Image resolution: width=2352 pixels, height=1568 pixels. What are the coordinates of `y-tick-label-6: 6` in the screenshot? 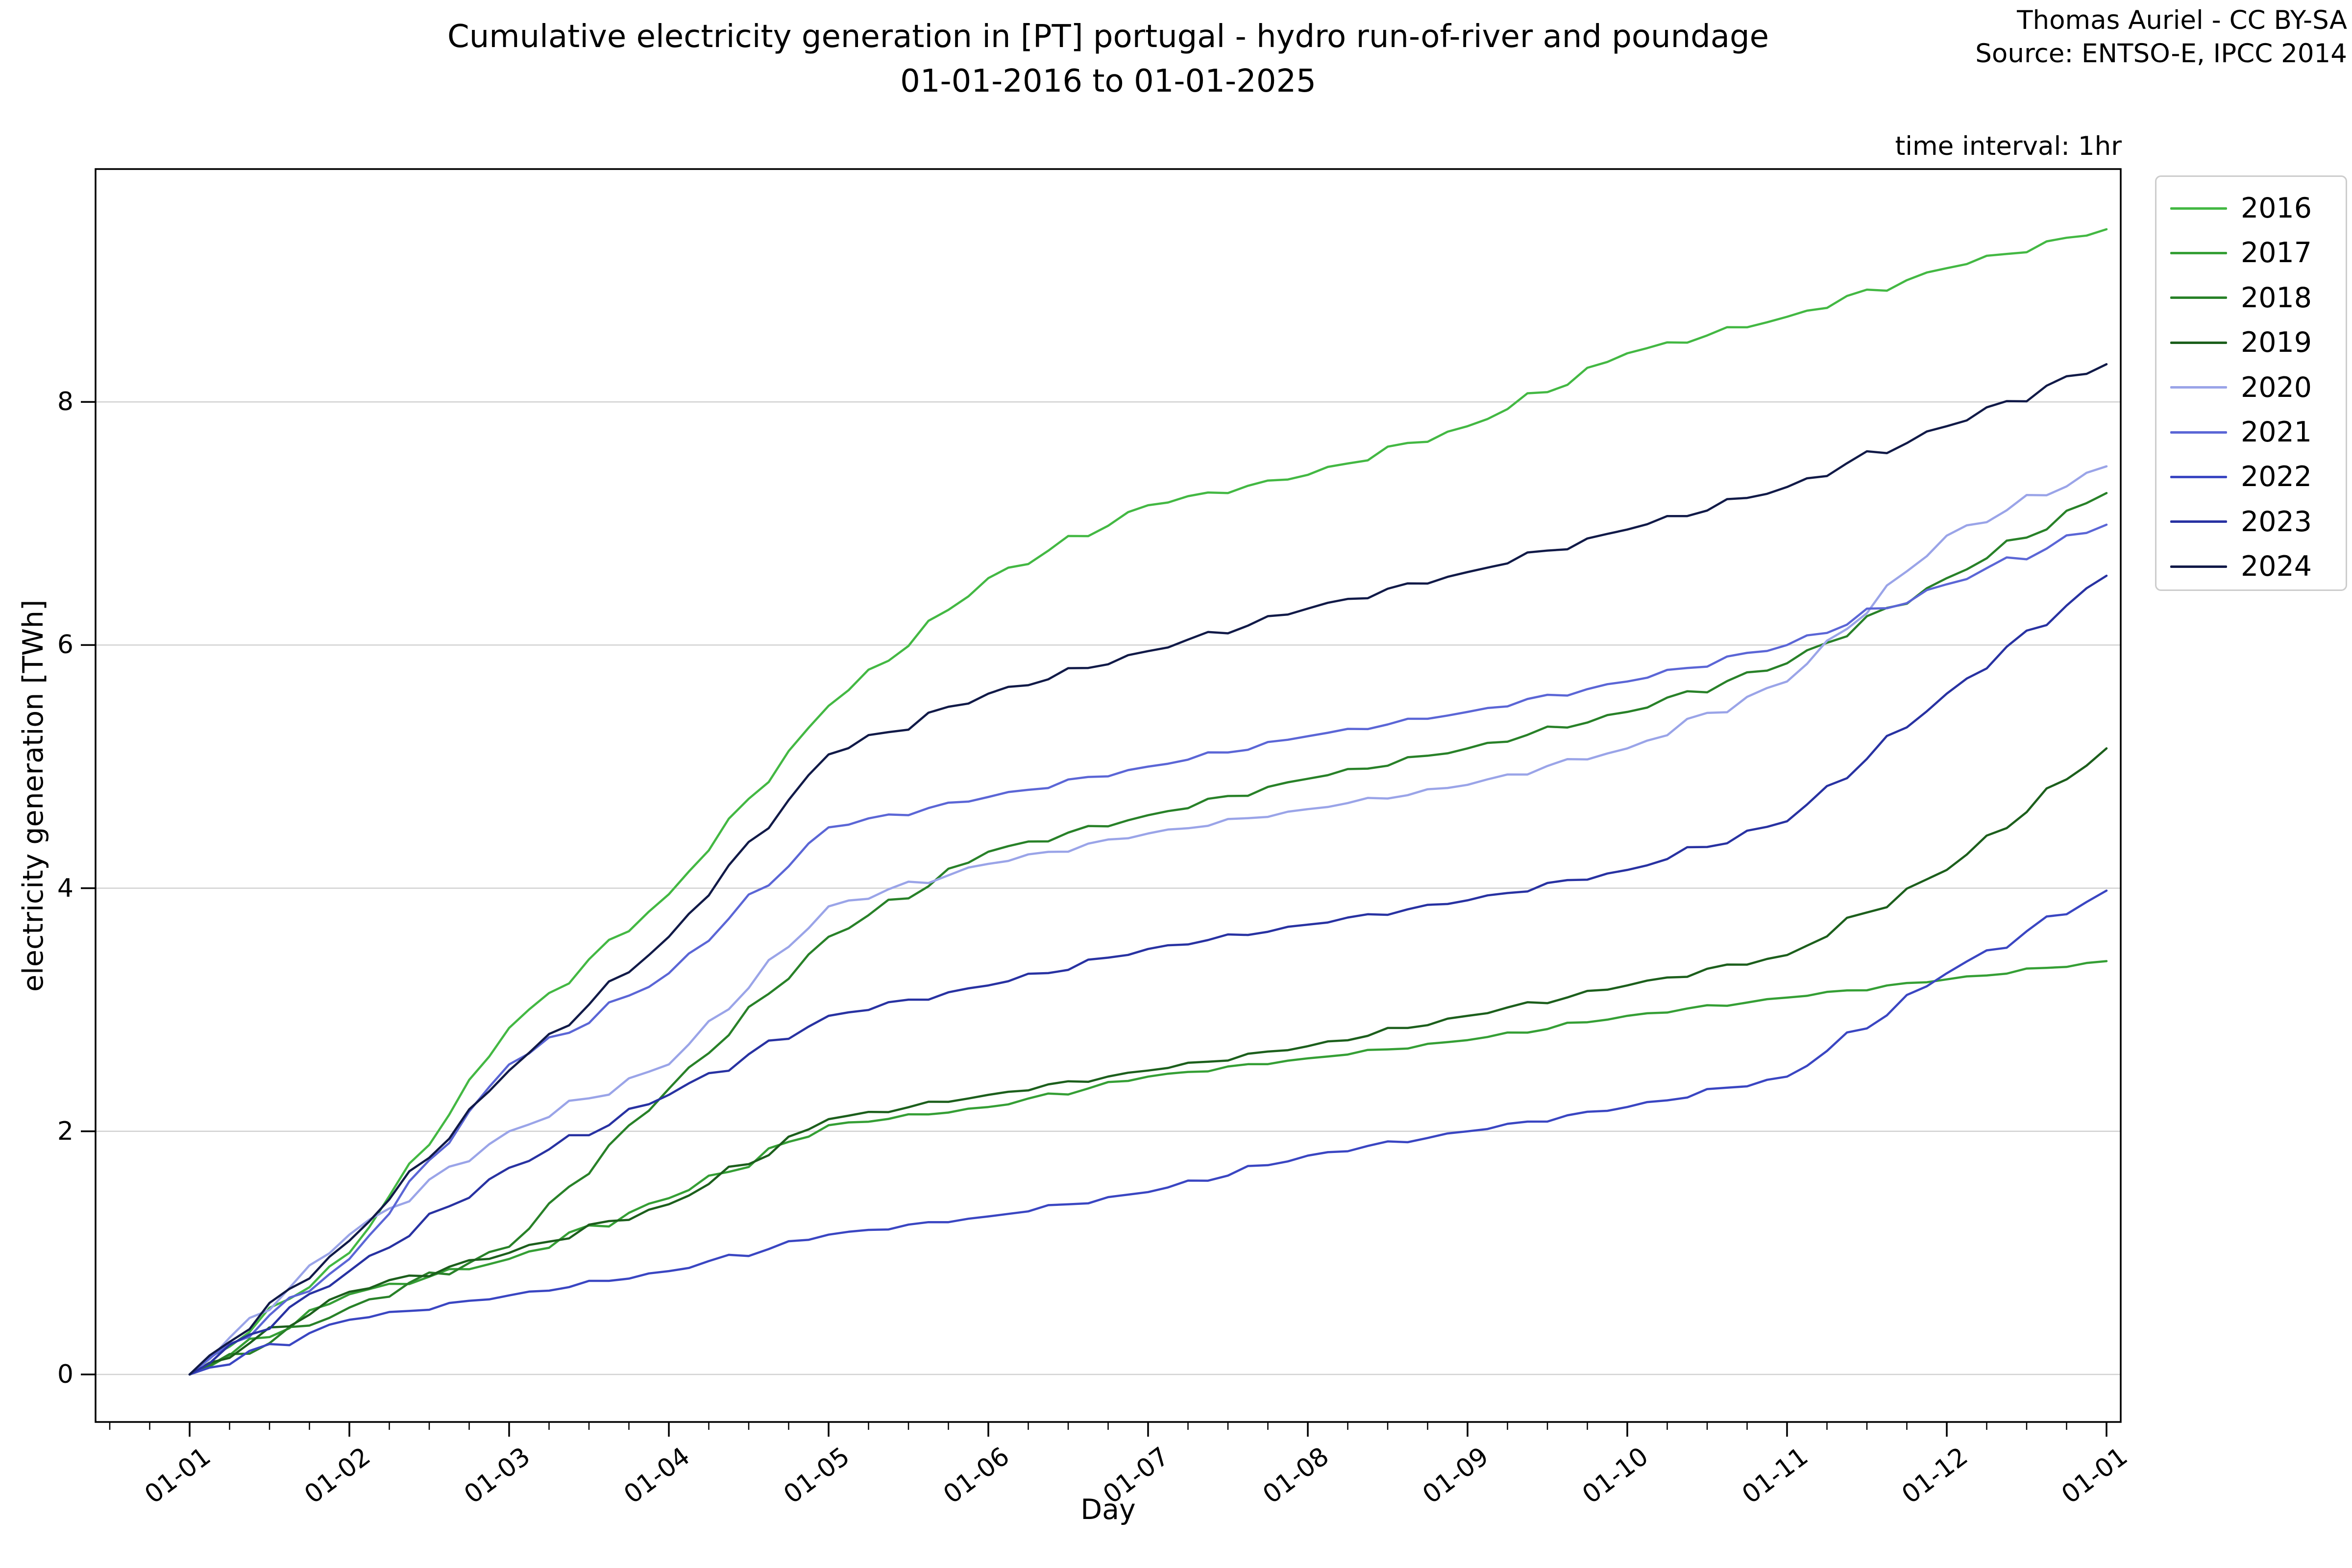 It's located at (65, 645).